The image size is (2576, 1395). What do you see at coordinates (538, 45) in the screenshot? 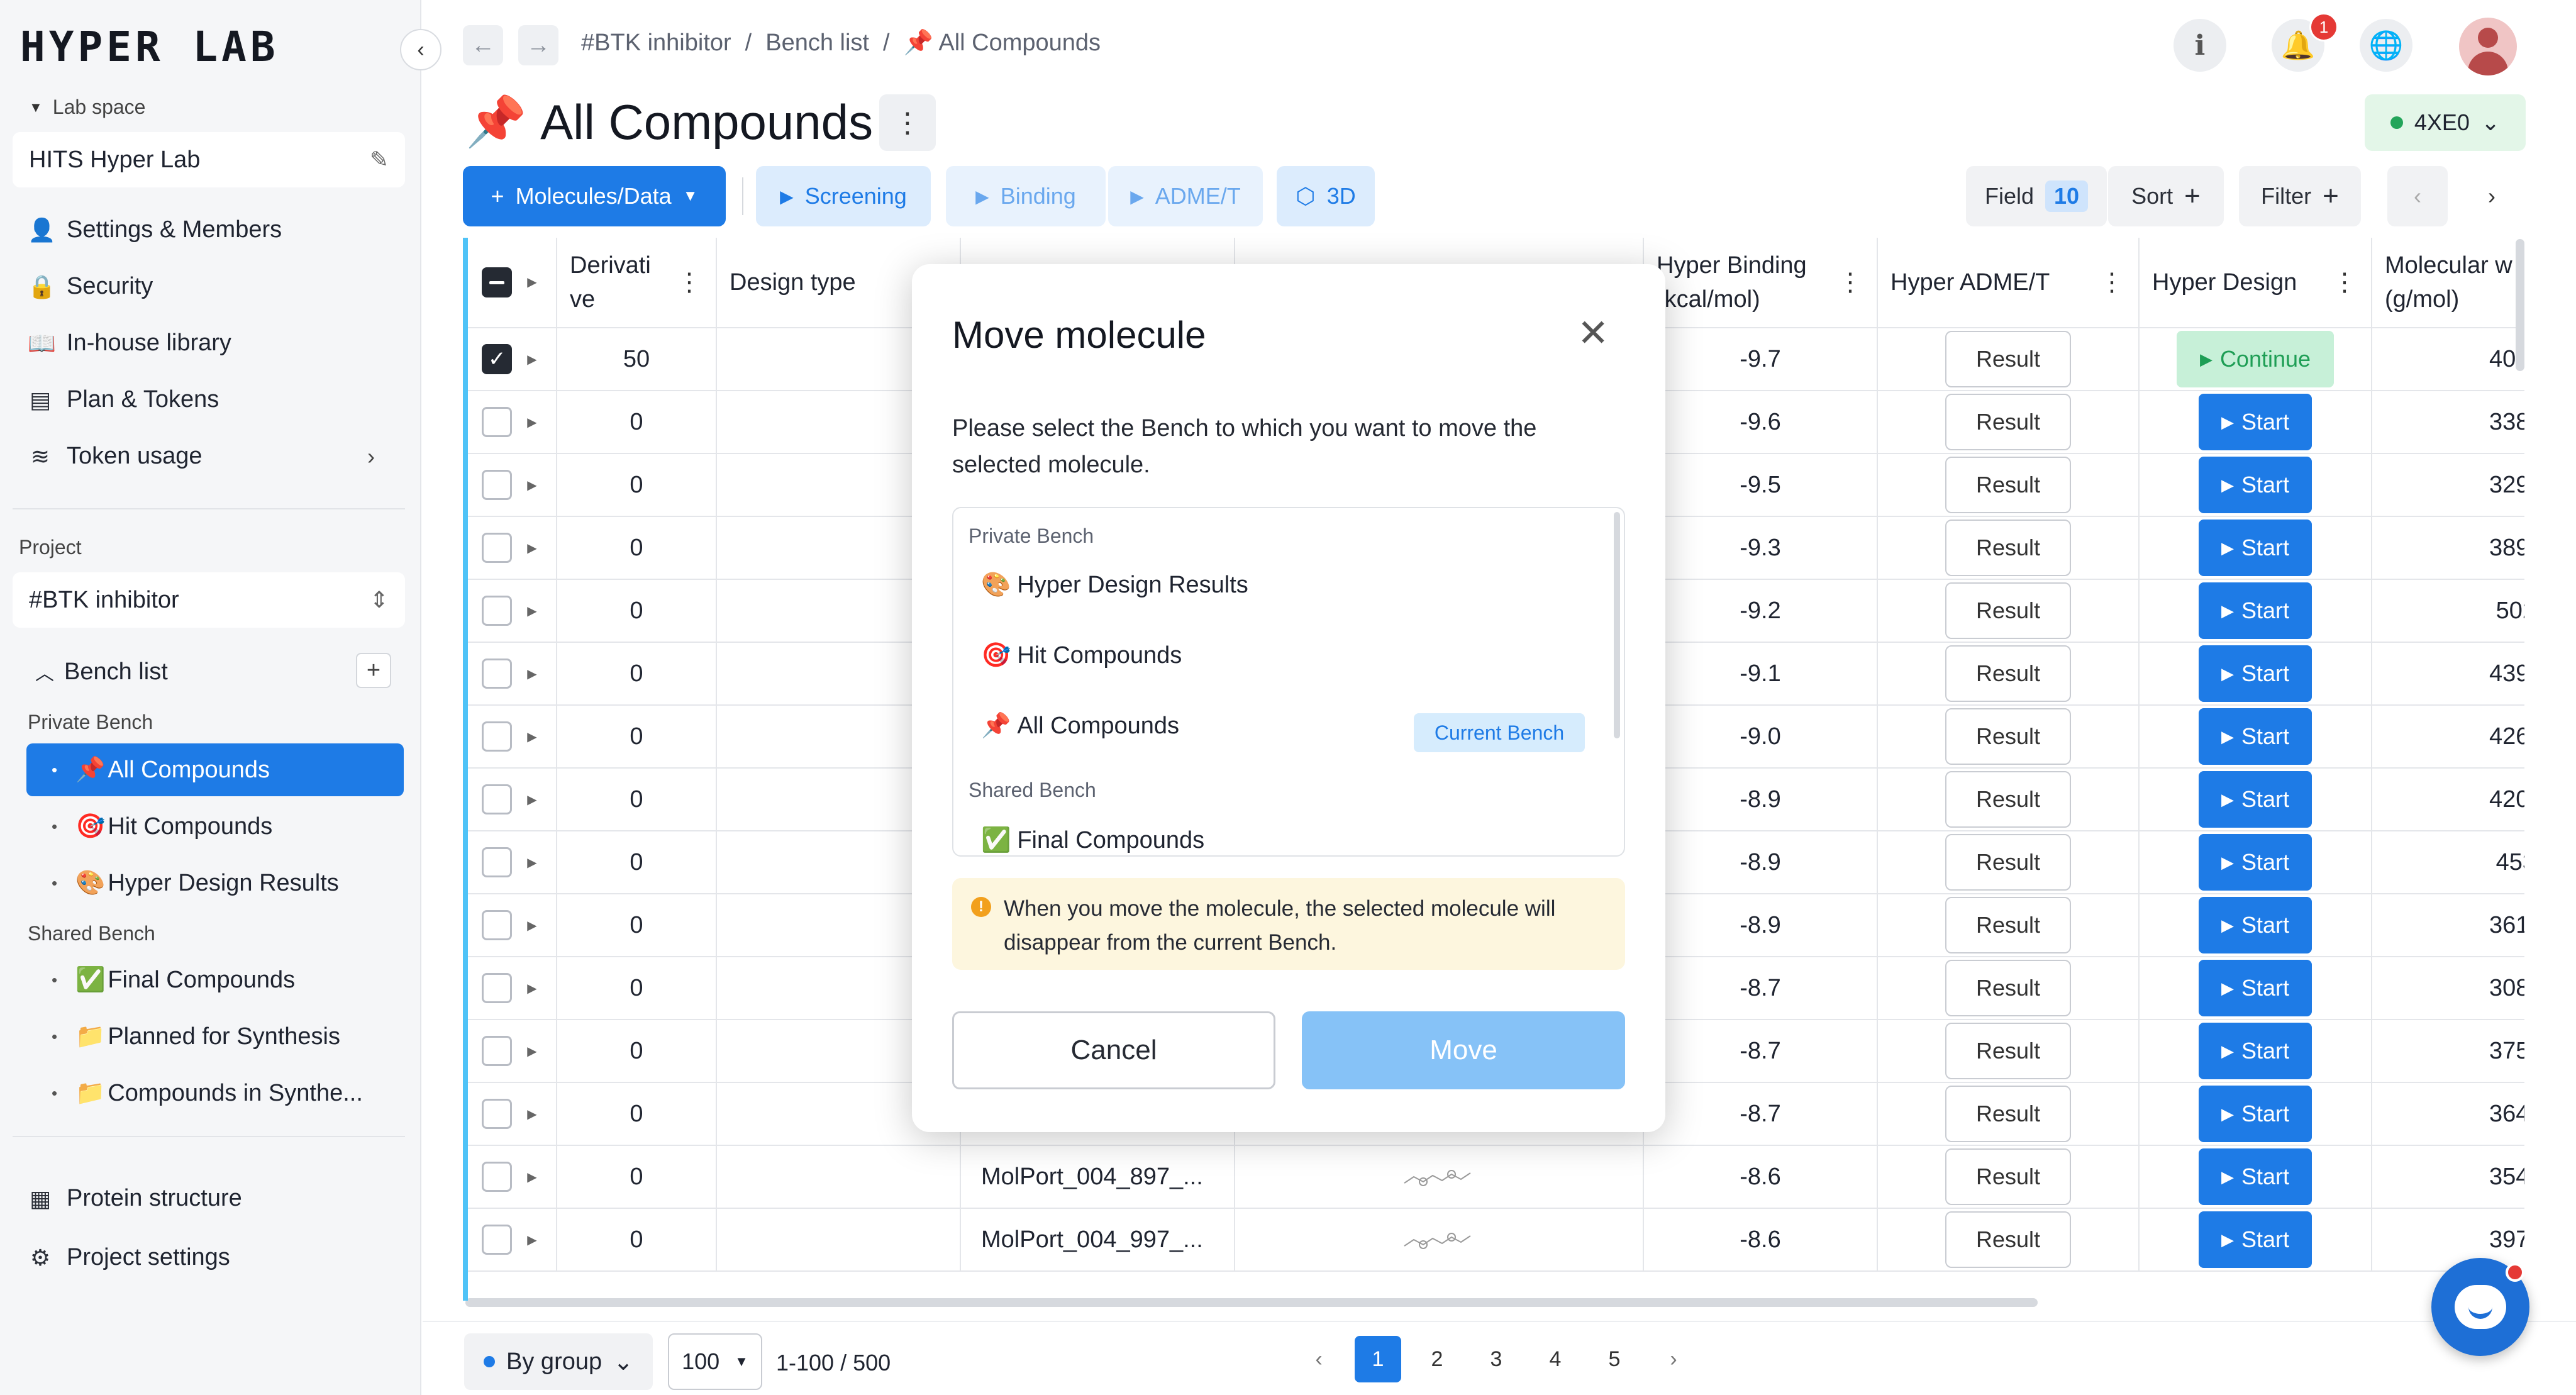
I see `forward-button: →` at bounding box center [538, 45].